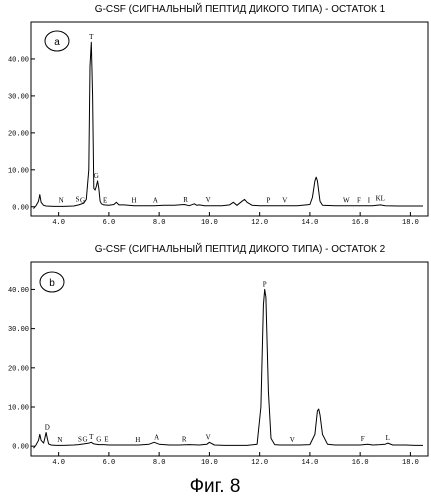  Describe the element at coordinates (369, 201) in the screenshot. I see `peak-label: I` at that location.